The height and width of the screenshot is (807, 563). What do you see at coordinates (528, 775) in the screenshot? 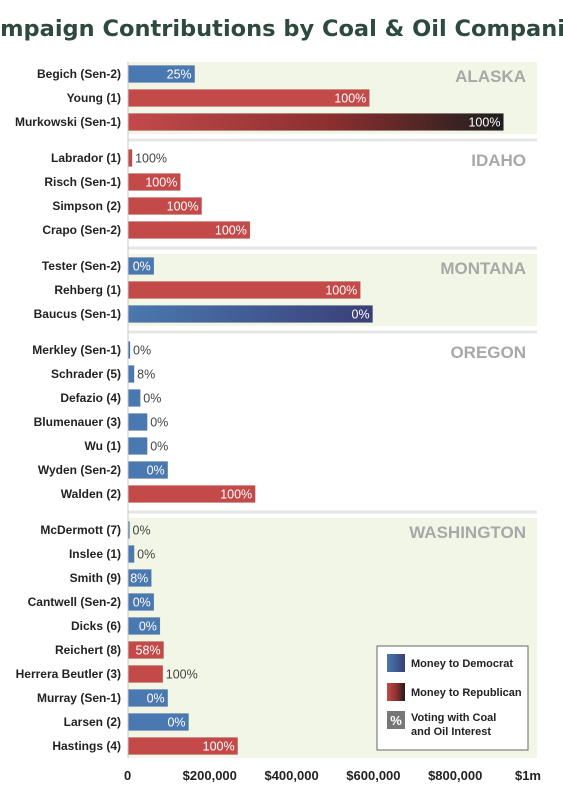
I see `x-tick-label: $1m` at bounding box center [528, 775].